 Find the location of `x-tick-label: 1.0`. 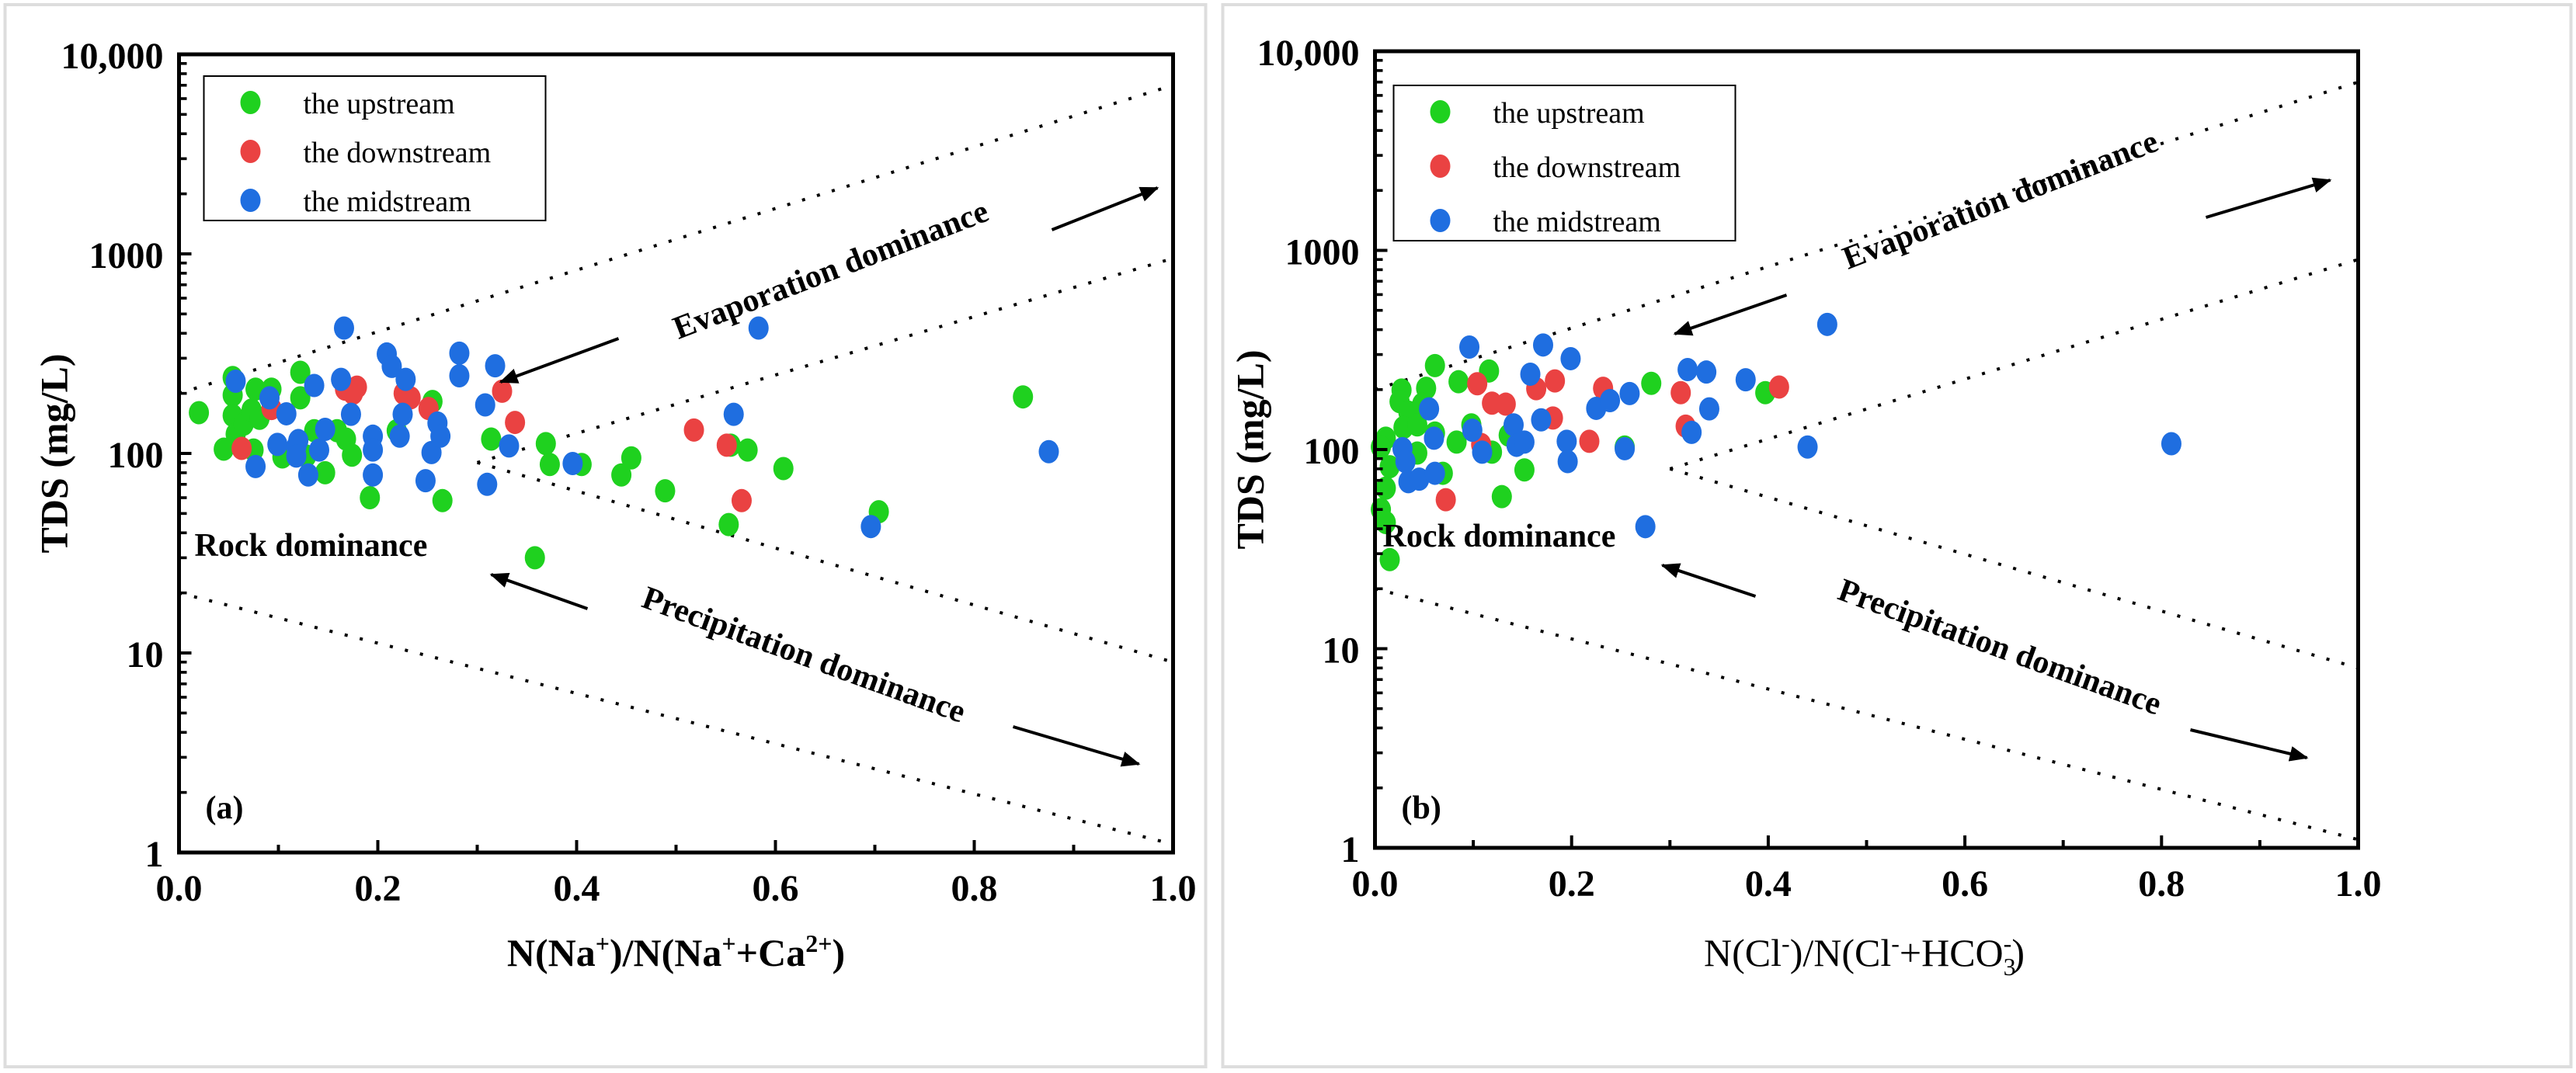

x-tick-label: 1.0 is located at coordinates (2358, 884).